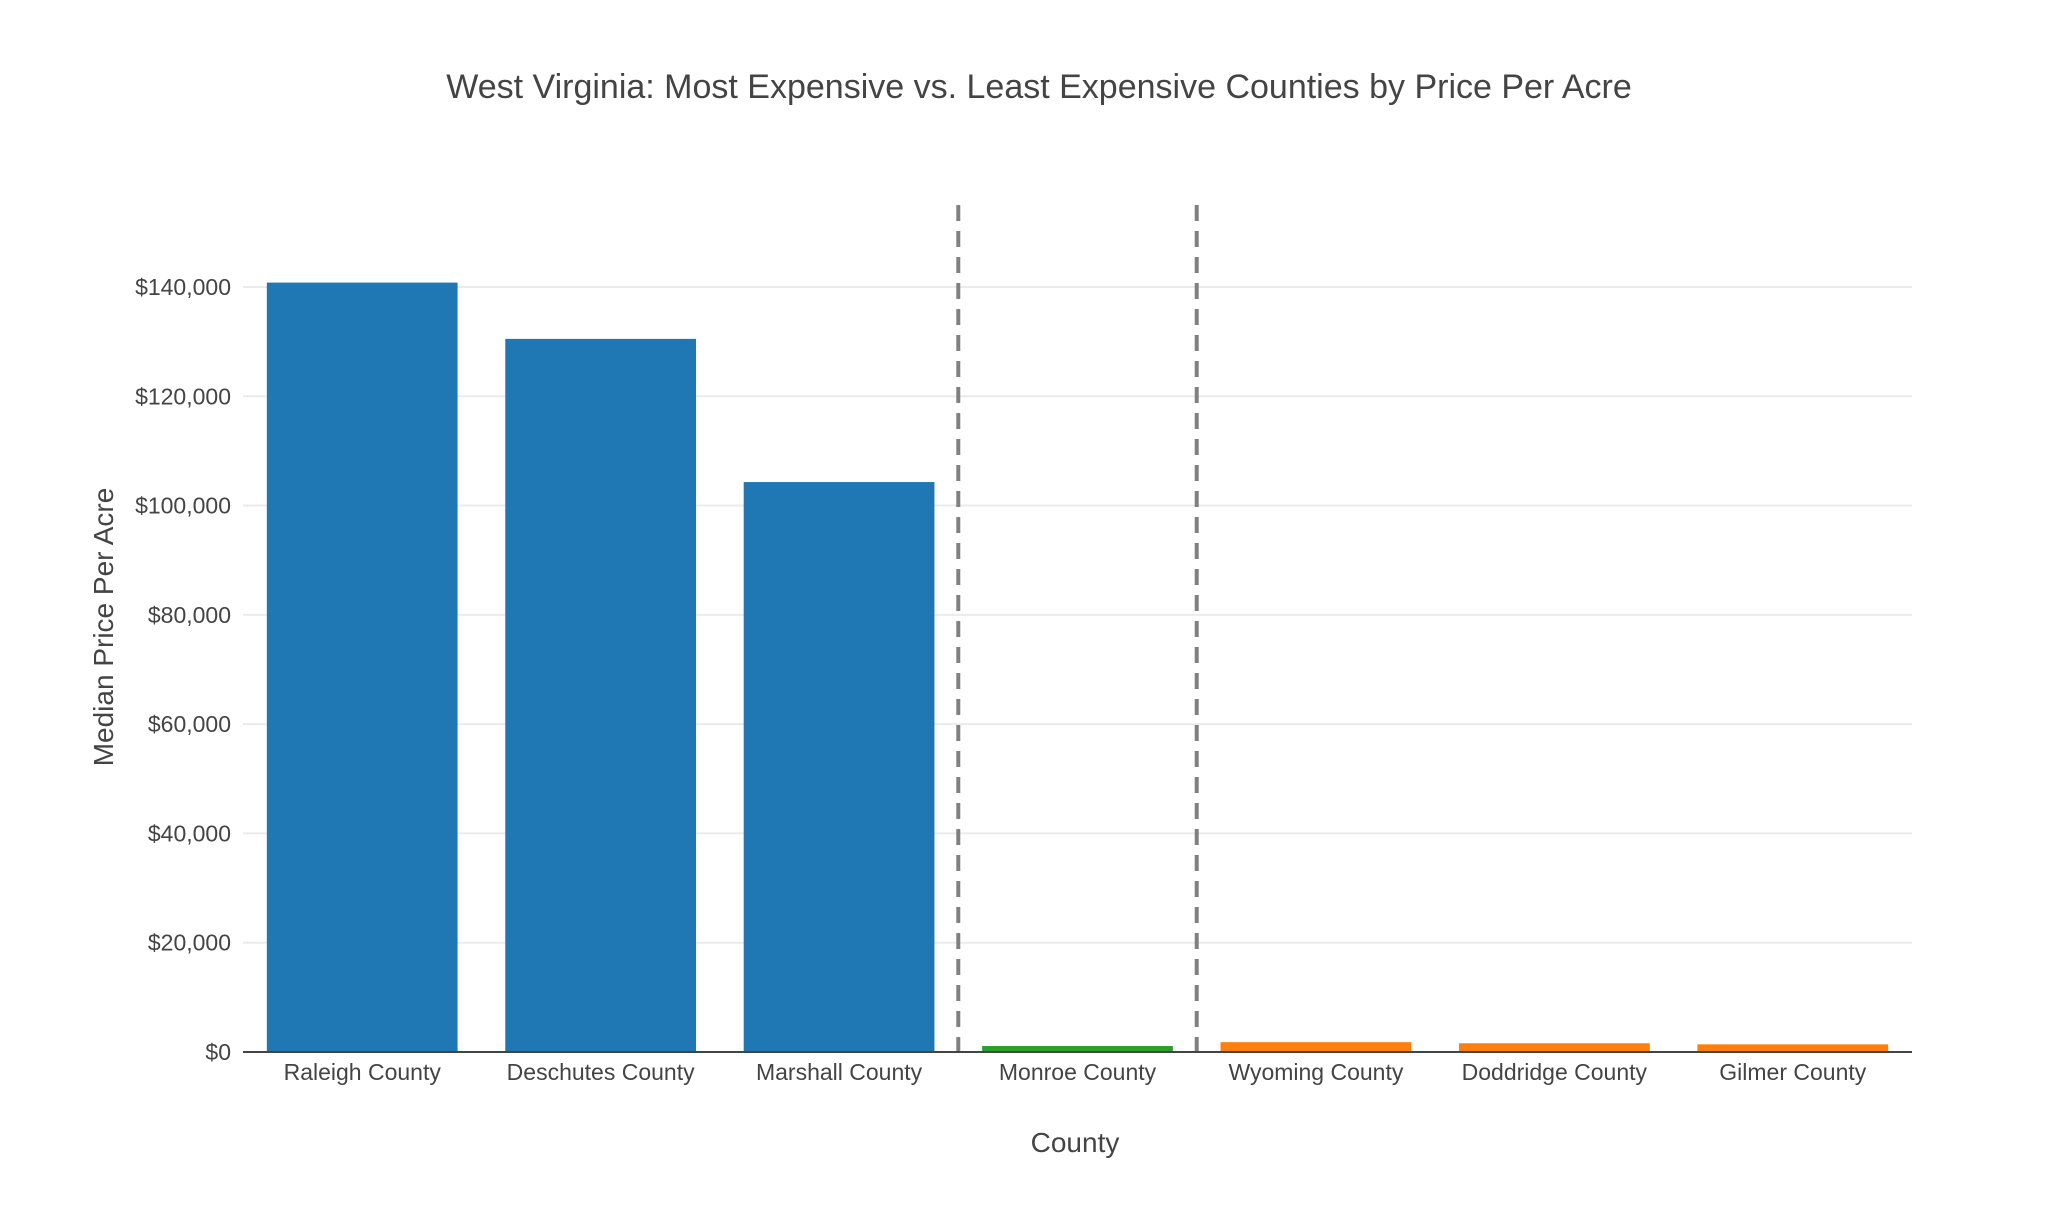 The height and width of the screenshot is (1205, 2048). What do you see at coordinates (183, 506) in the screenshot?
I see `y-tick-label: $100,000` at bounding box center [183, 506].